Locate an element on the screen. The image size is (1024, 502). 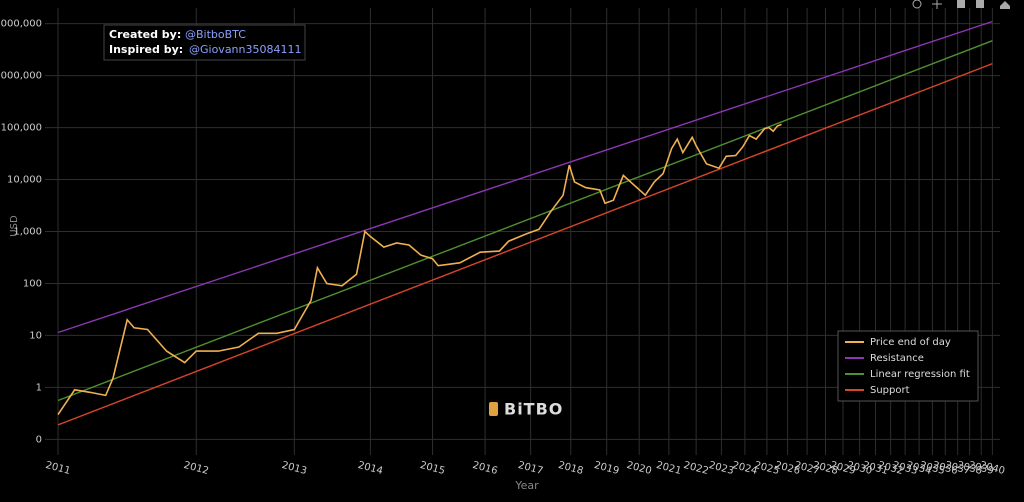
annotation-label: Inspired by: is located at coordinates (146, 49).